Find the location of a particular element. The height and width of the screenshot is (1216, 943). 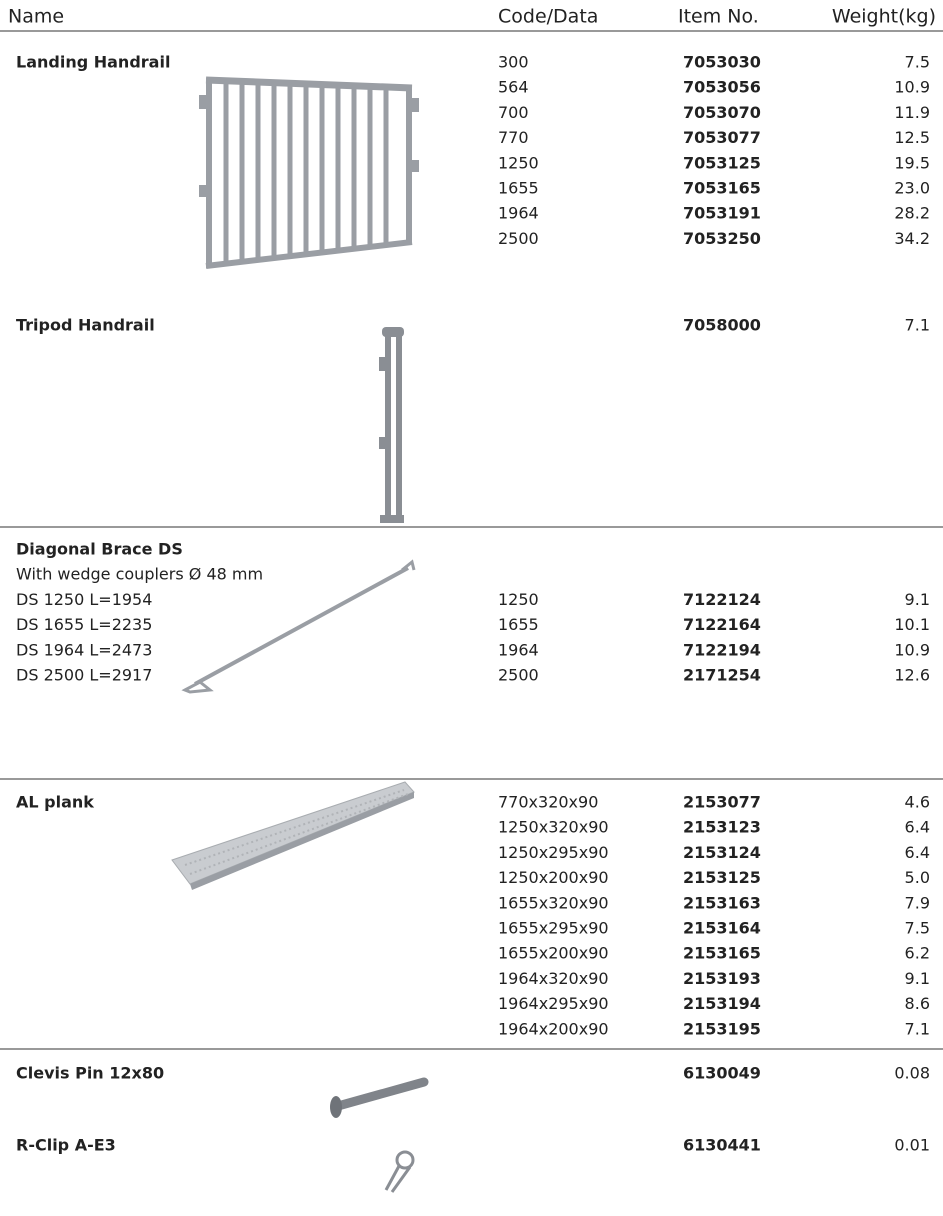

item-cell: 2153123 is located at coordinates (722, 827).